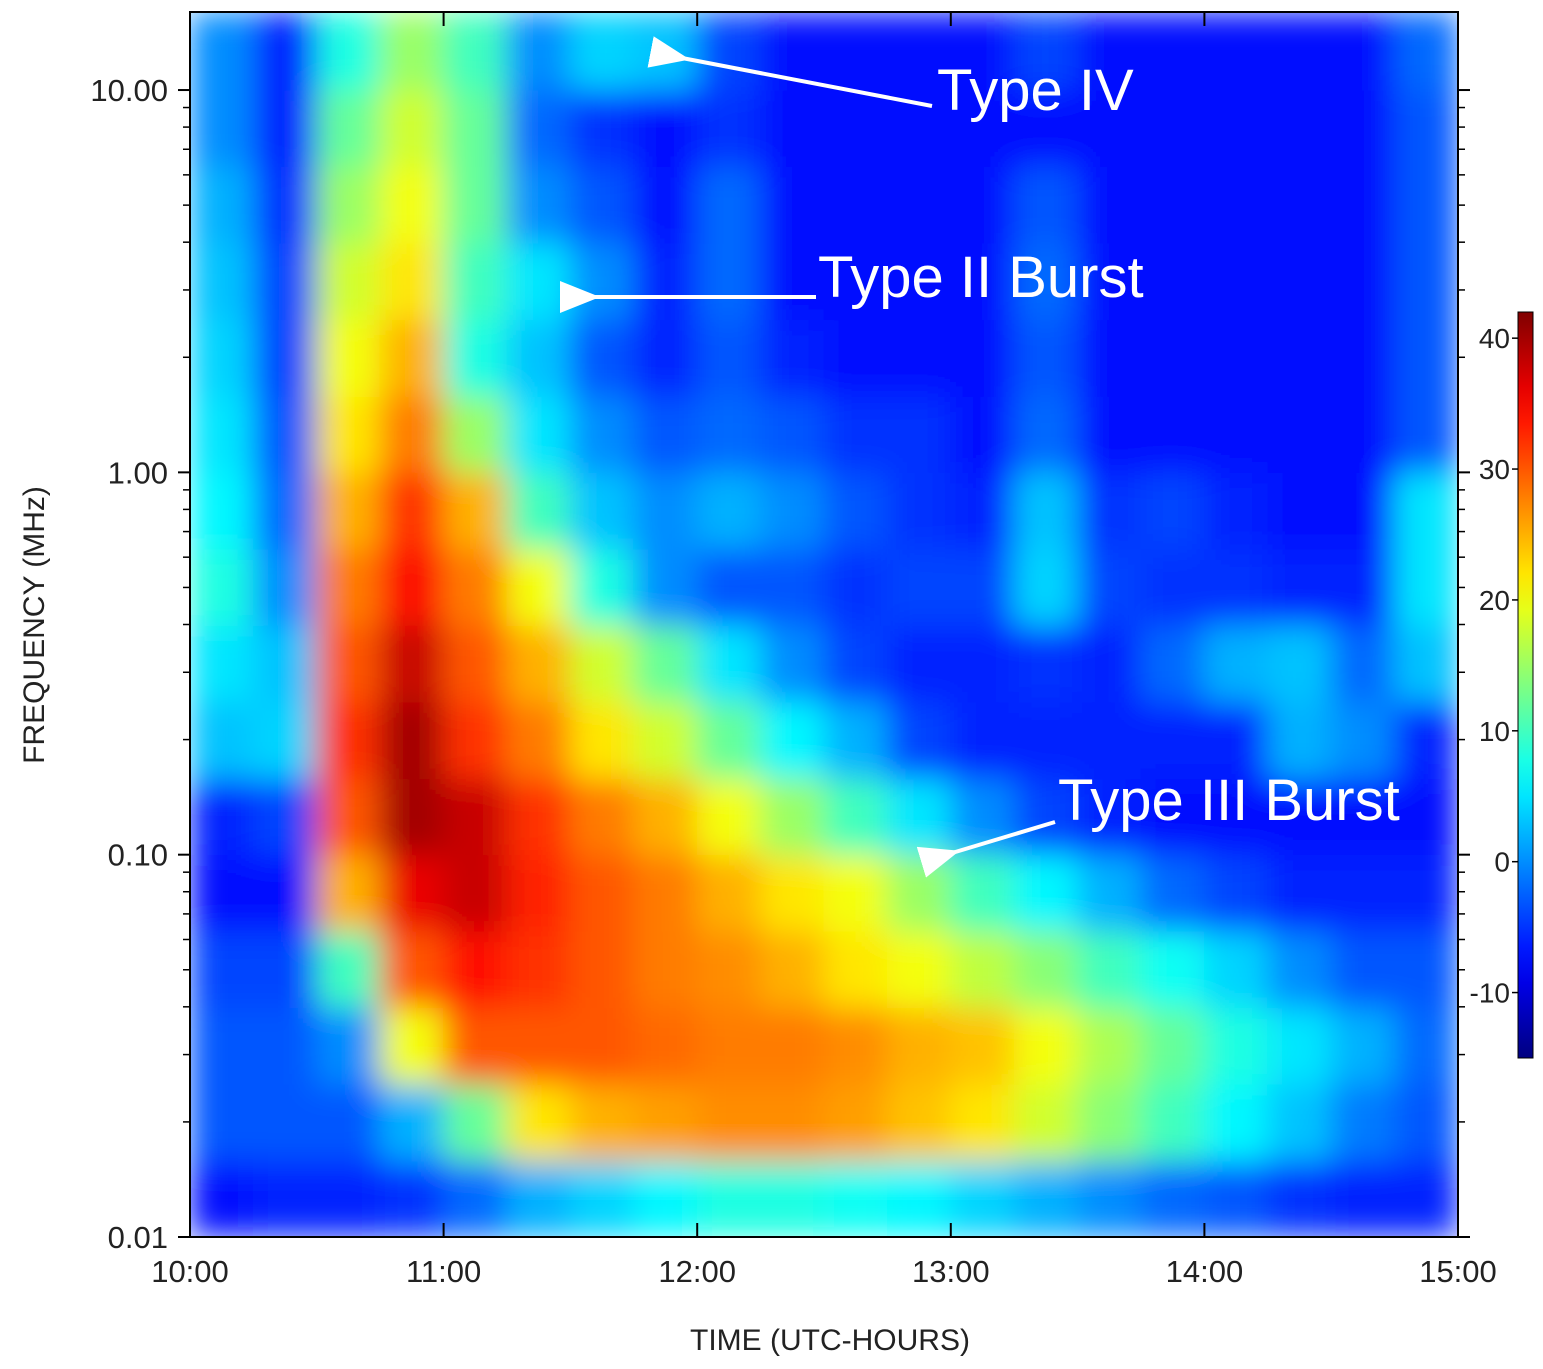 This screenshot has height=1369, width=1543. I want to click on x-tick-label: 13:00, so click(951, 1271).